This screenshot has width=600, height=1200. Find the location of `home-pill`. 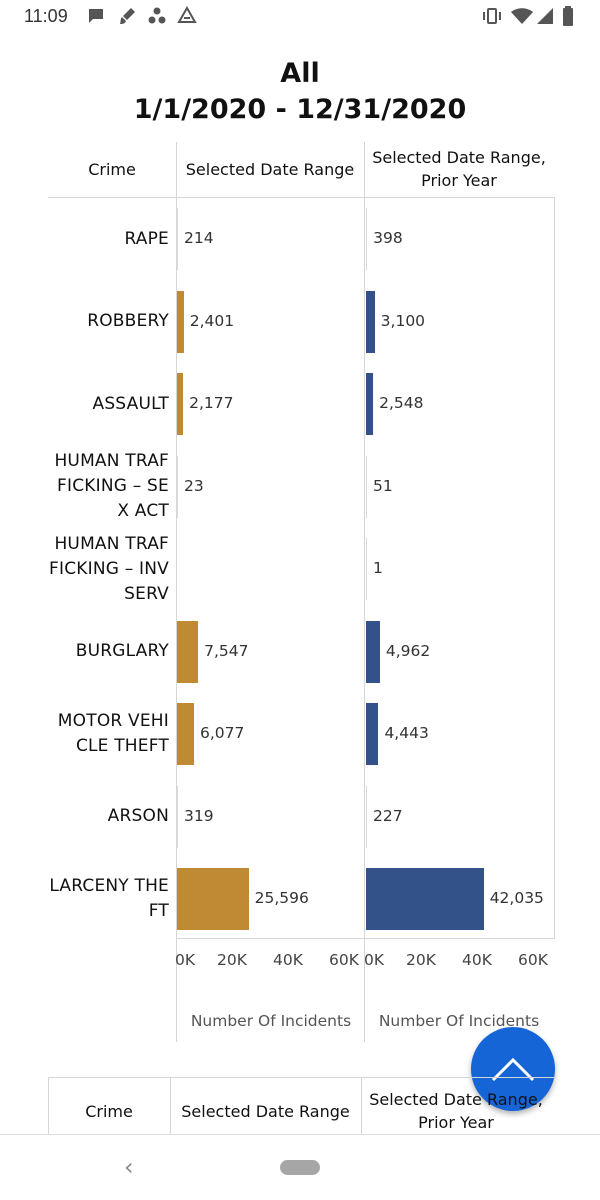

home-pill is located at coordinates (300, 1167).